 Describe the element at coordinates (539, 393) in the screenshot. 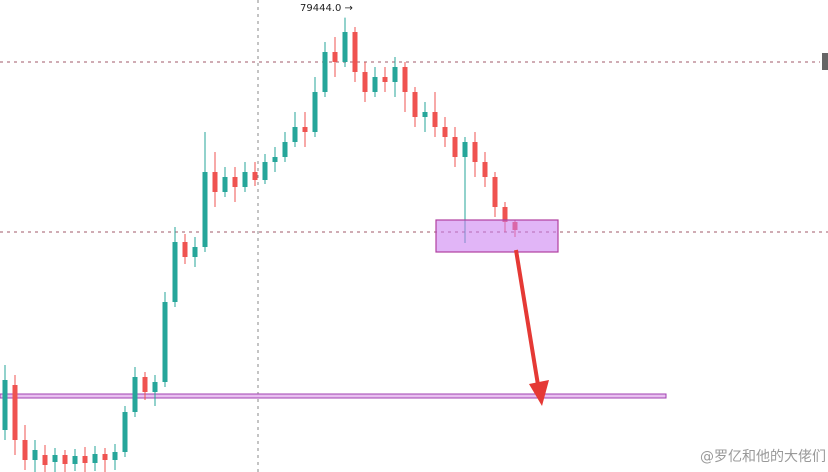

I see `arrow-head` at that location.